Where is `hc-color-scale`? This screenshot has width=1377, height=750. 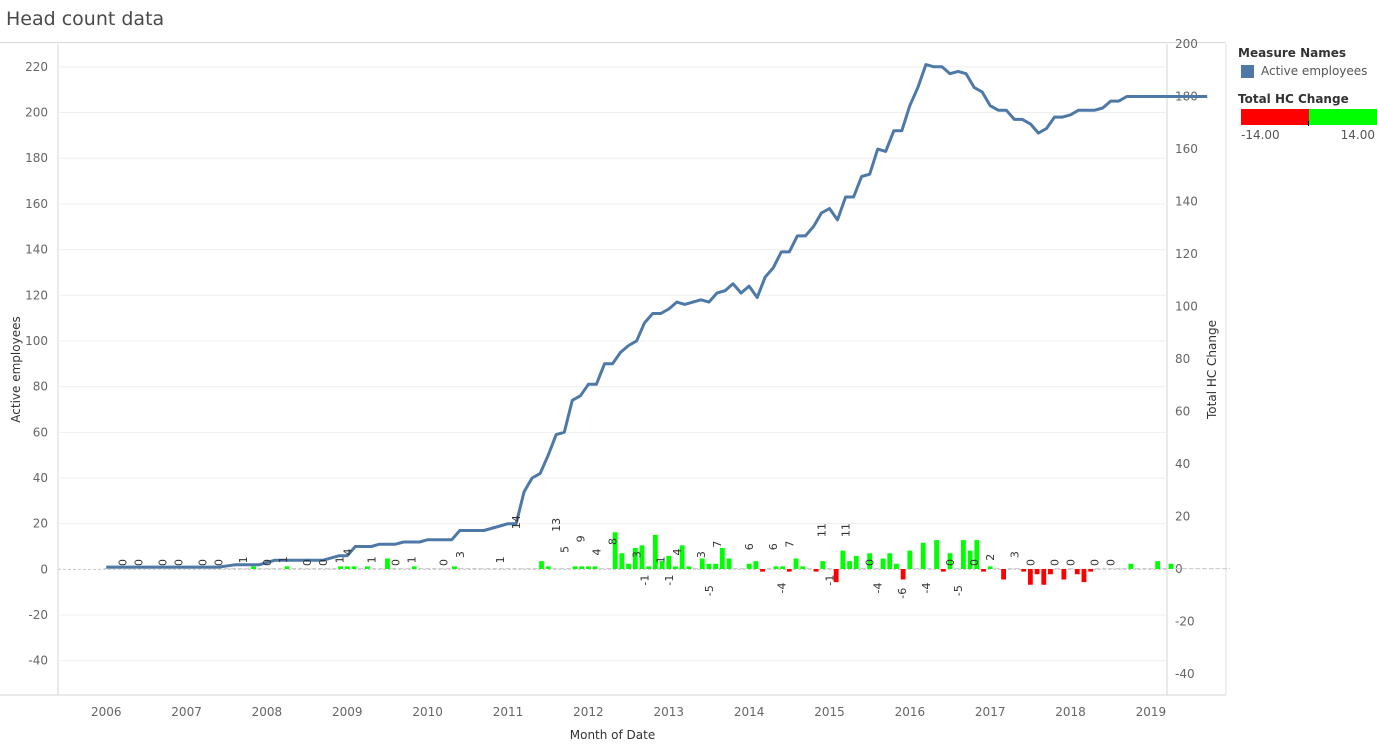
hc-color-scale is located at coordinates (1309, 117).